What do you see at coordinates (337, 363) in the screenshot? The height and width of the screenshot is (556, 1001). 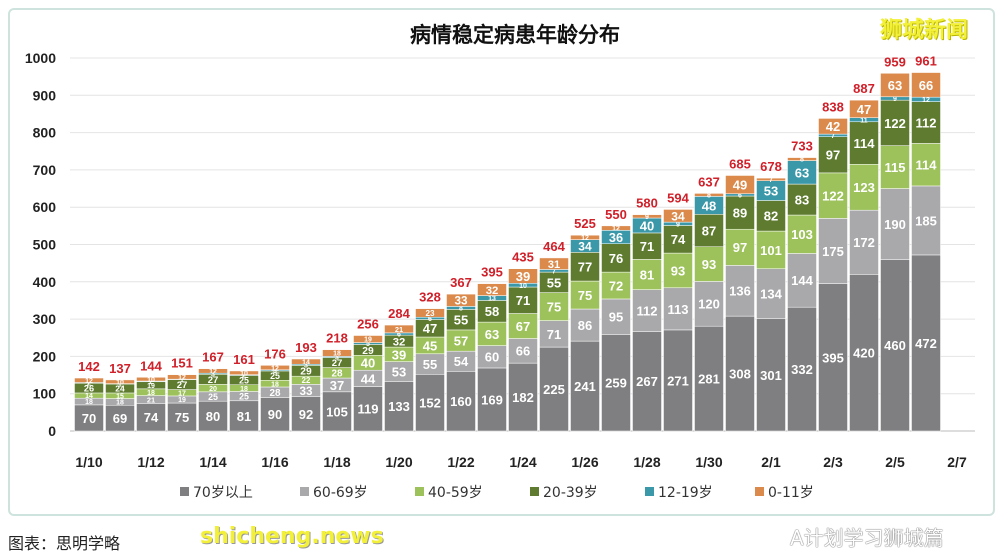 I see `segment-label: 27` at bounding box center [337, 363].